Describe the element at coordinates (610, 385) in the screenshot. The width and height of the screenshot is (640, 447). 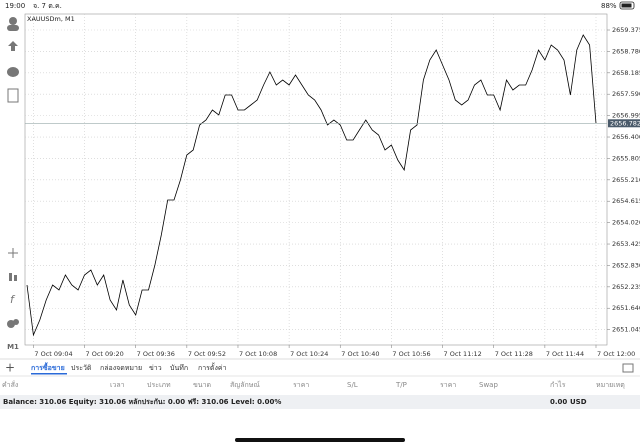
I see `column-header: หมายเหตุ` at that location.